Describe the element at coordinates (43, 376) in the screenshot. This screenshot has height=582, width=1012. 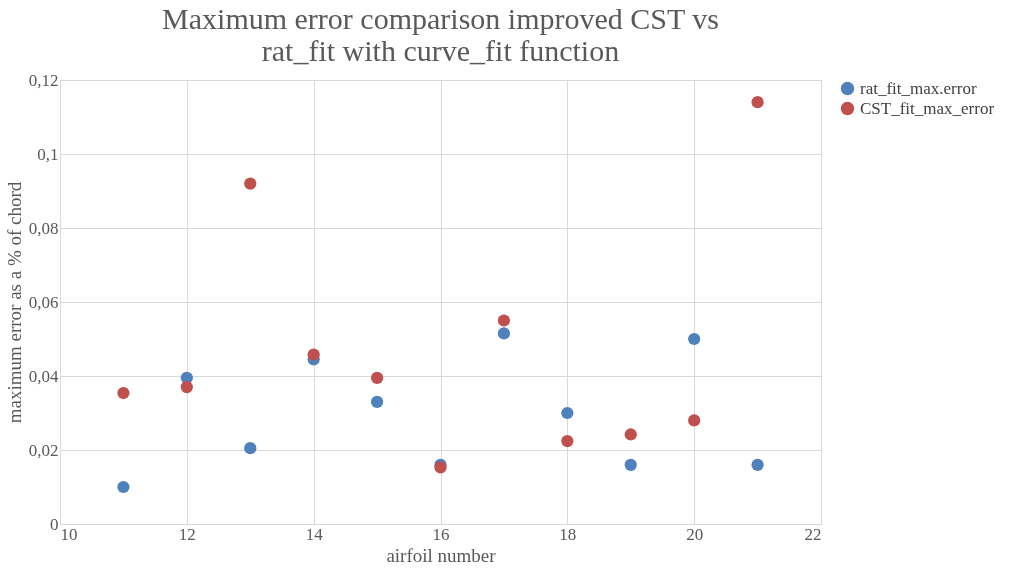
I see `y-tick-label: 0,04` at that location.